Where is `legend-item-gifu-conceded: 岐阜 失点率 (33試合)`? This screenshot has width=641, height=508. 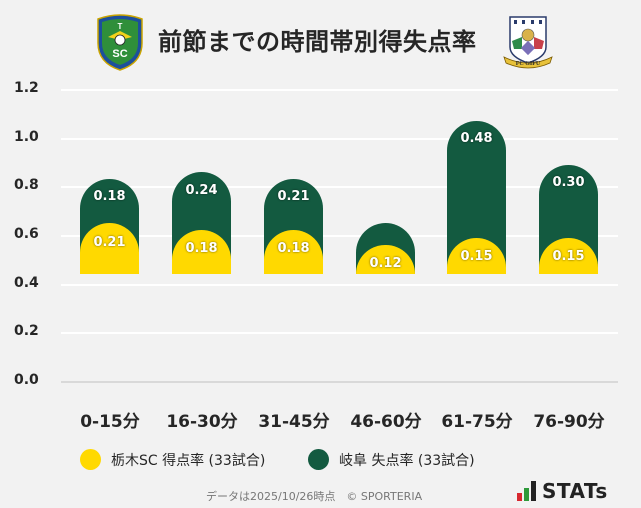 legend-item-gifu-conceded: 岐阜 失点率 (33試合) is located at coordinates (391, 459).